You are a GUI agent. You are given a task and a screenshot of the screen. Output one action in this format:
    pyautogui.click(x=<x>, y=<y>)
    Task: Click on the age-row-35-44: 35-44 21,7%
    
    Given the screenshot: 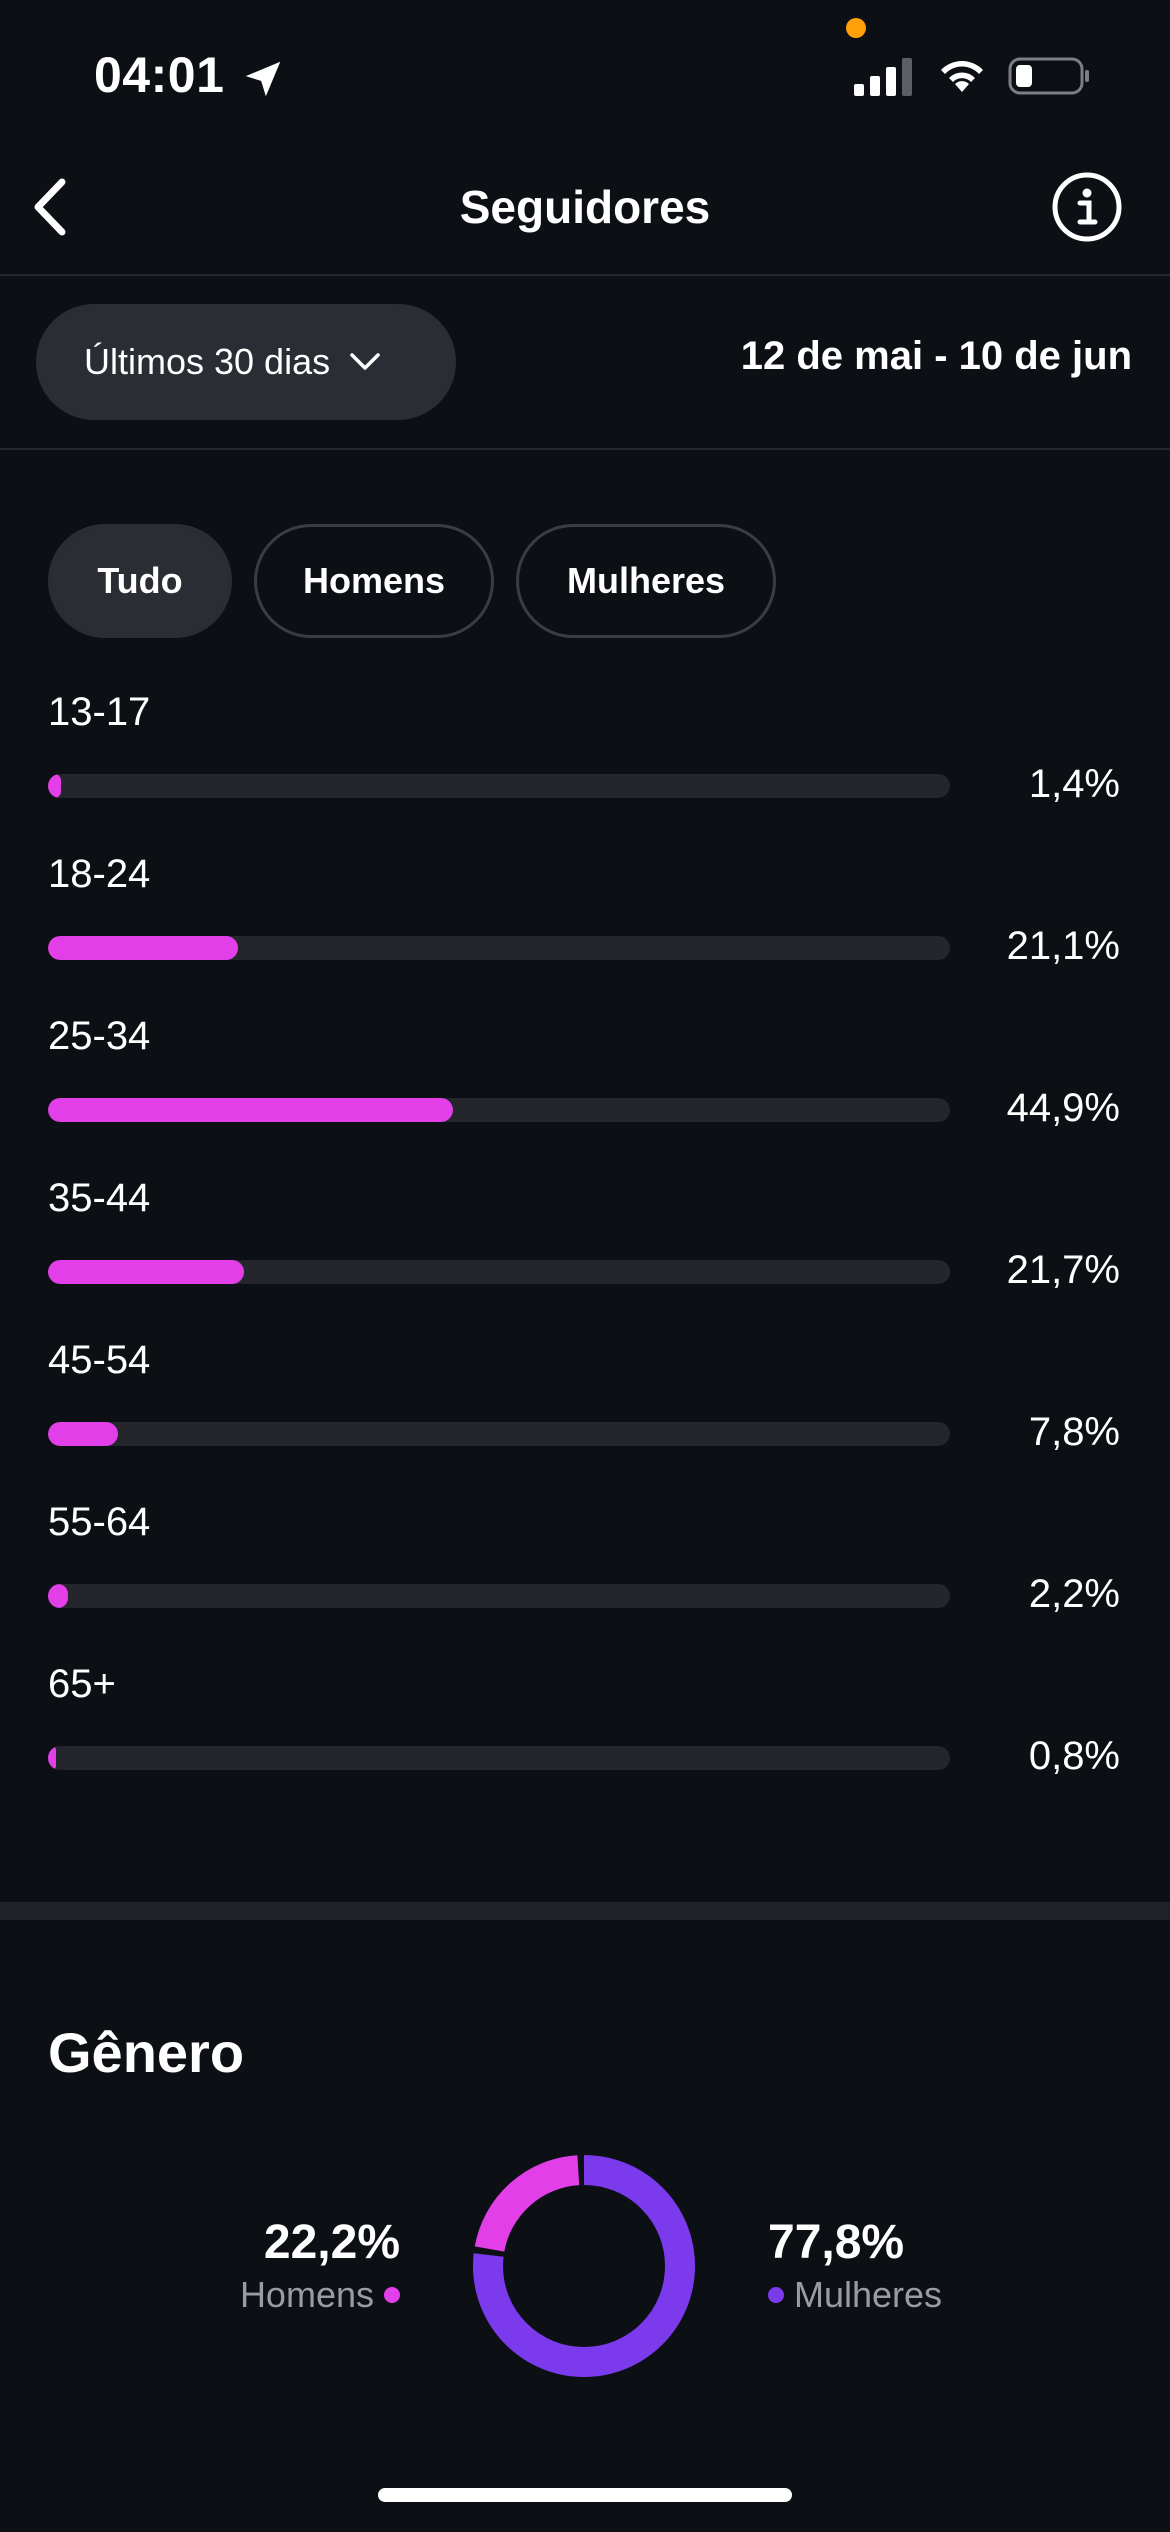 What is the action you would take?
    pyautogui.click(x=584, y=1257)
    